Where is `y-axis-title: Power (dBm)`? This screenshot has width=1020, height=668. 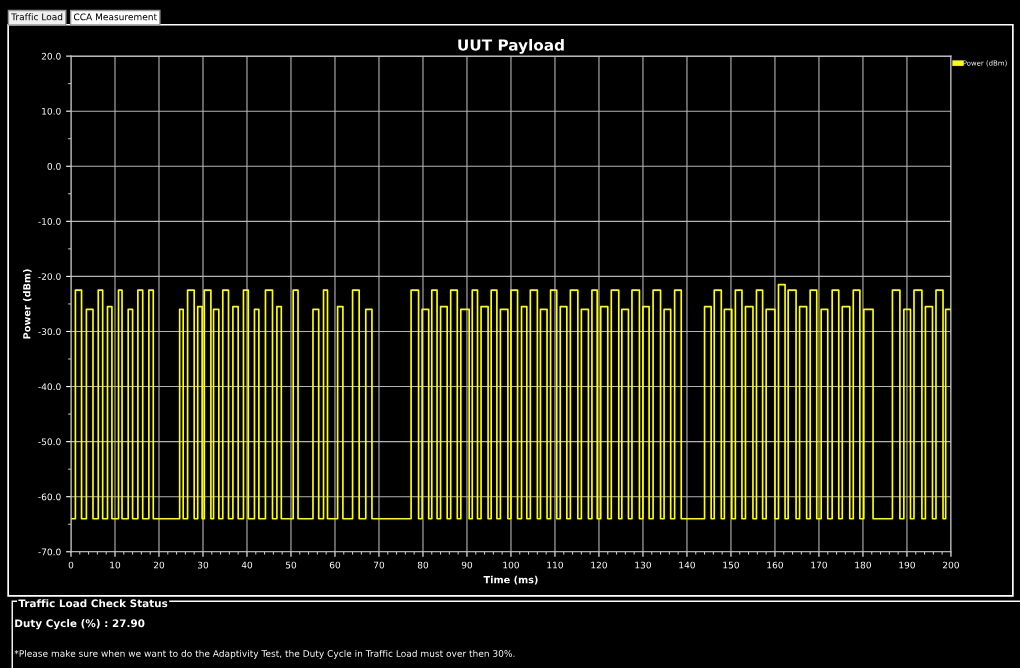 y-axis-title: Power (dBm) is located at coordinates (27, 304).